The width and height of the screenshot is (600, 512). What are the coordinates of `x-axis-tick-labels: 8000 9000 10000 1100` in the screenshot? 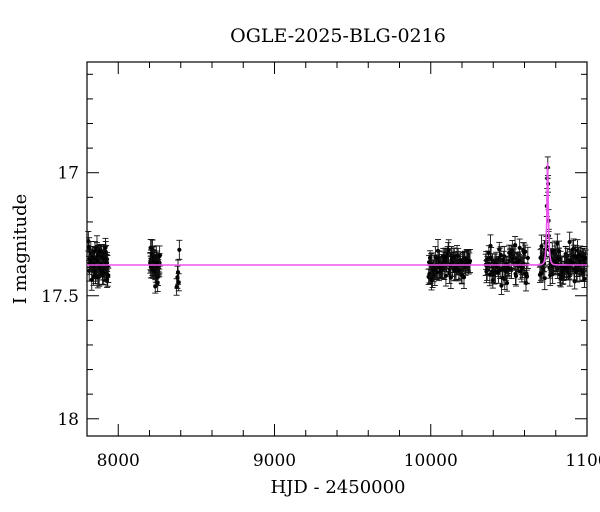 It's located at (348, 461).